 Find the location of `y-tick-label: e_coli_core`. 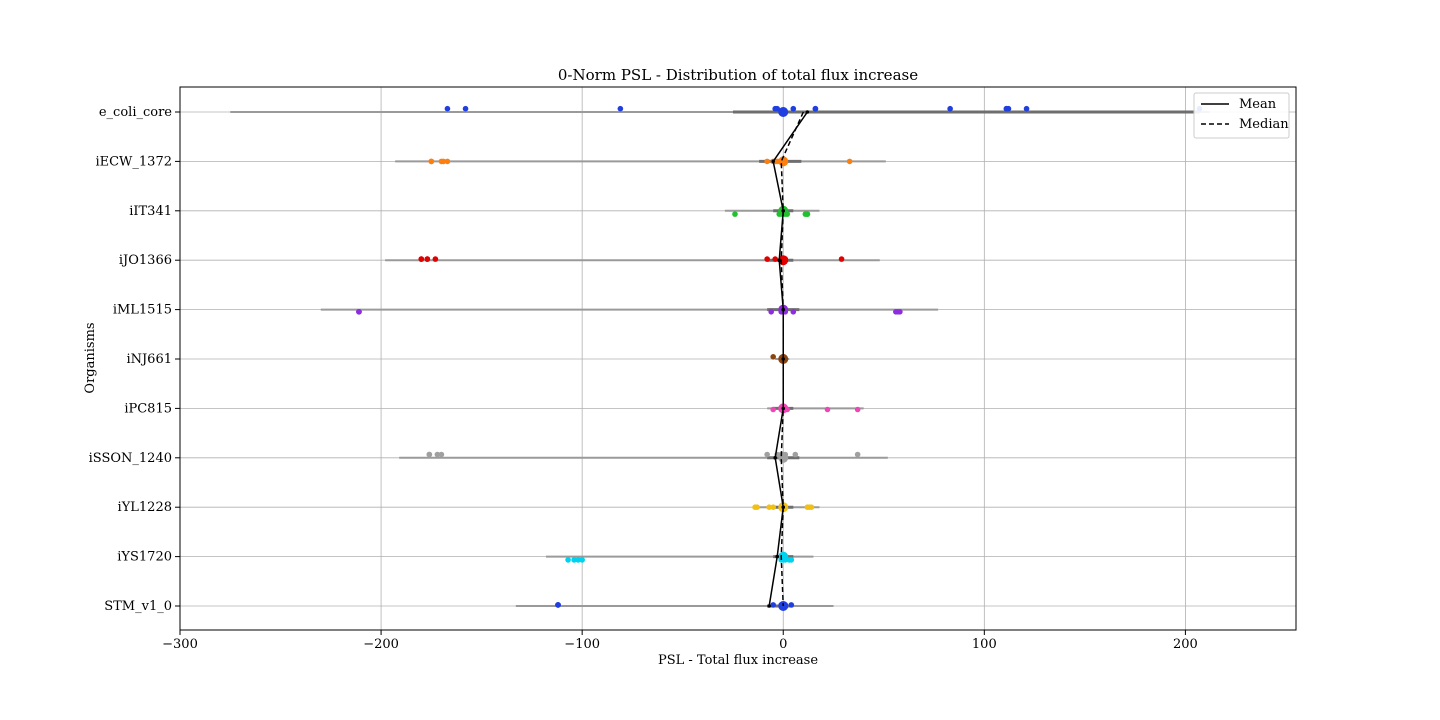

y-tick-label: e_coli_core is located at coordinates (135, 112).